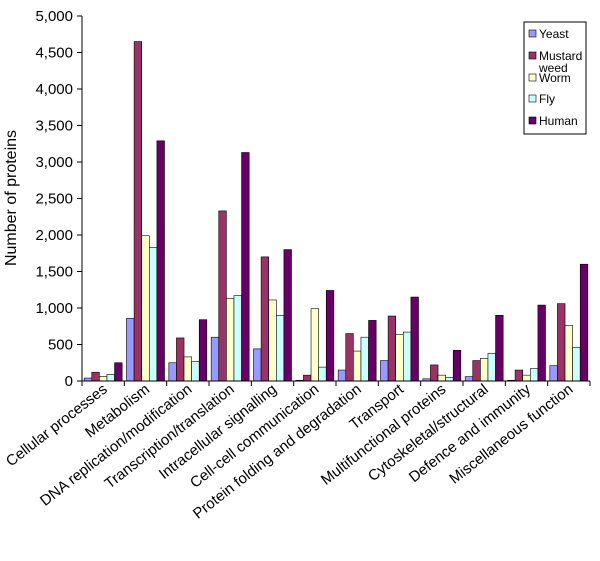  I want to click on y-tick-label: 500, so click(60, 345).